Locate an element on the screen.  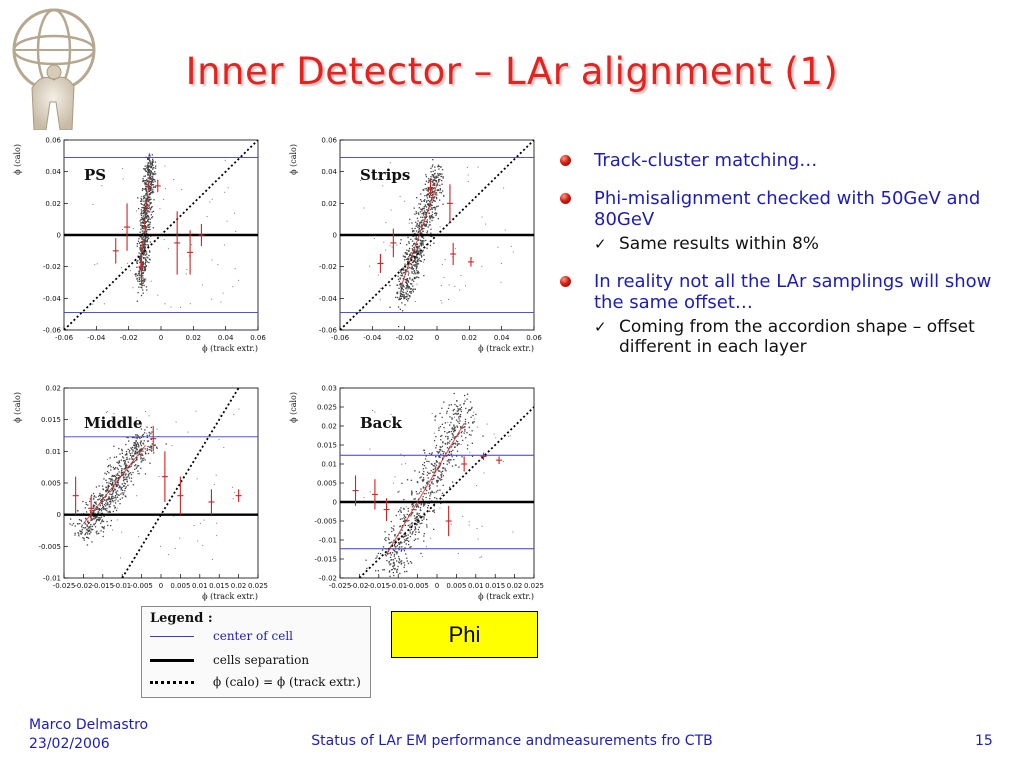
y-tick-label: -0.015 is located at coordinates (325, 560).